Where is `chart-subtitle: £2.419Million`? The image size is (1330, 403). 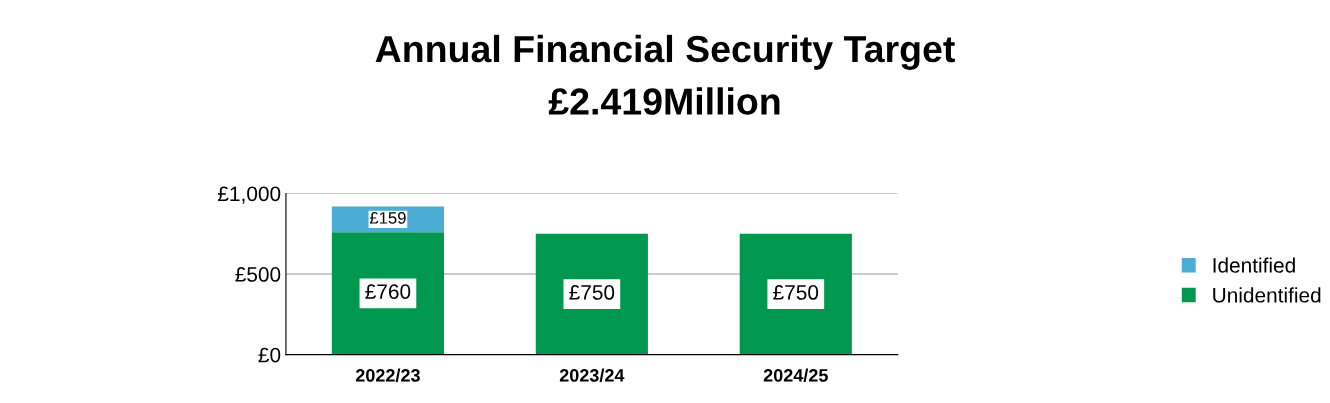
chart-subtitle: £2.419Million is located at coordinates (664, 101).